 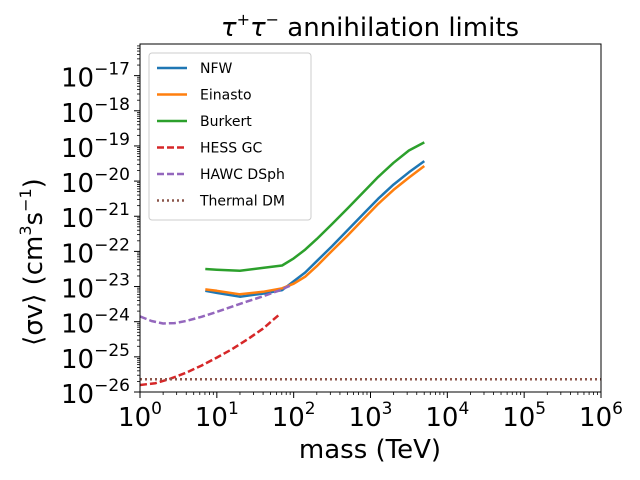 I want to click on x-tick-label: 10³, so click(x=371, y=416).